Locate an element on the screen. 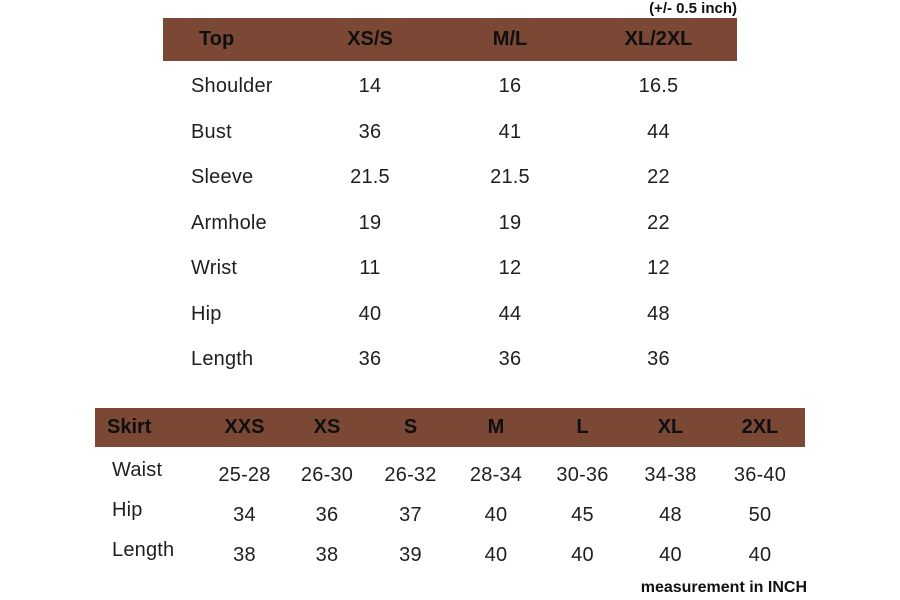 The width and height of the screenshot is (900, 600). header-cell: XS/S is located at coordinates (370, 39).